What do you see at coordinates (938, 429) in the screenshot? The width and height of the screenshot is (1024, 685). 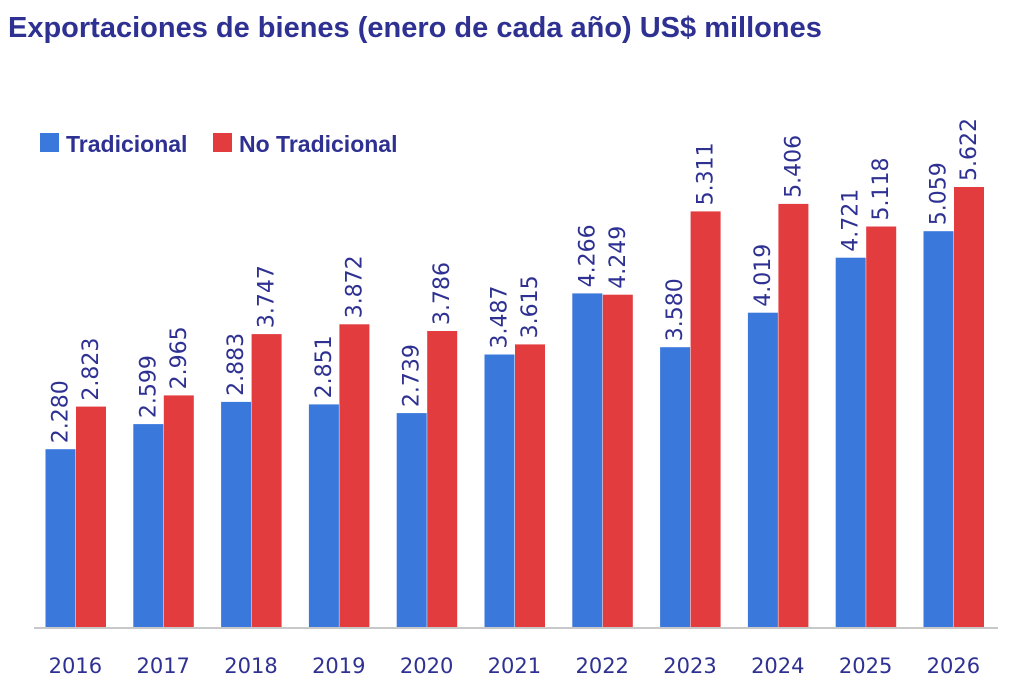 I see `bar-tradicional-2026` at bounding box center [938, 429].